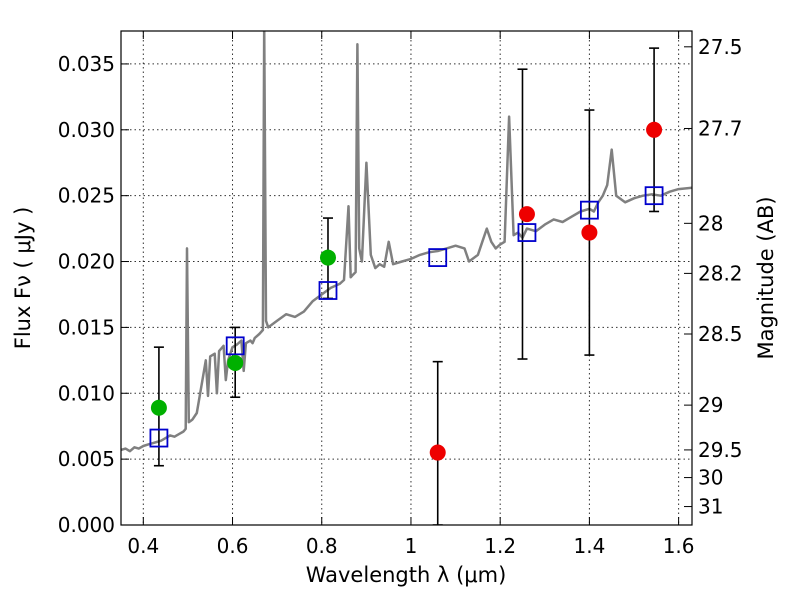 This screenshot has height=600, width=800. I want to click on y-tick-label: 0.000, so click(86, 525).